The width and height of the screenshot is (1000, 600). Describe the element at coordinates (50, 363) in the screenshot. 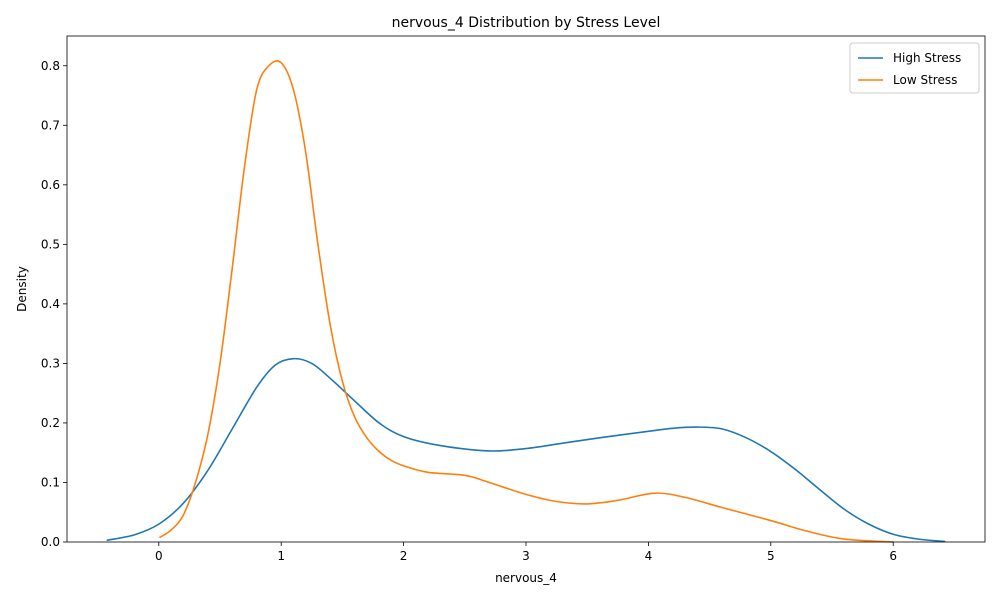

I see `y-tick-label: 0.3` at that location.